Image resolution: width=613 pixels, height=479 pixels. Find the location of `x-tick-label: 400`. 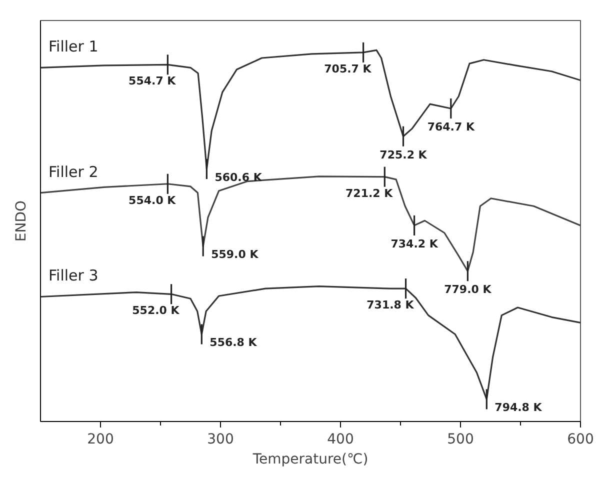

x-tick-label: 400 is located at coordinates (340, 440).